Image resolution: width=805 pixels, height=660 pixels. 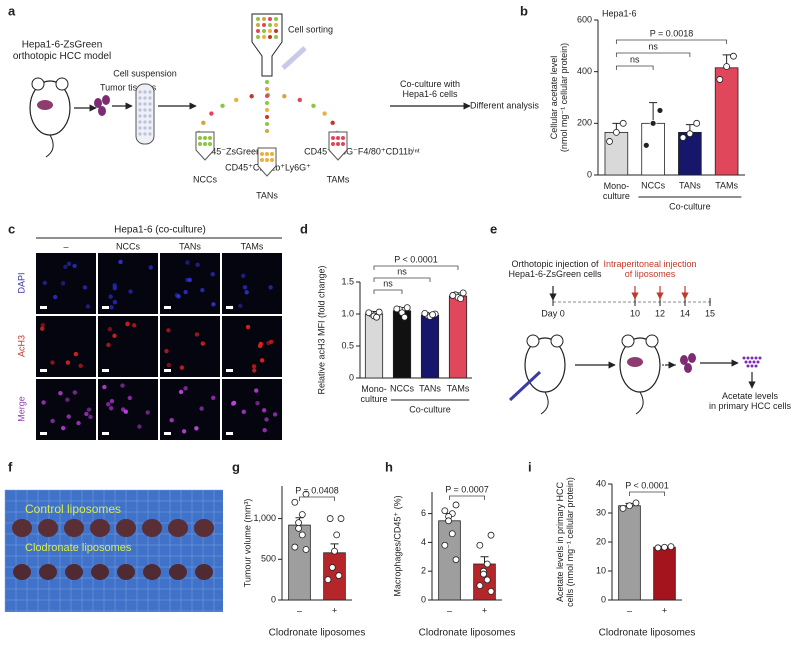 I want to click on label: 14, so click(x=685, y=313).